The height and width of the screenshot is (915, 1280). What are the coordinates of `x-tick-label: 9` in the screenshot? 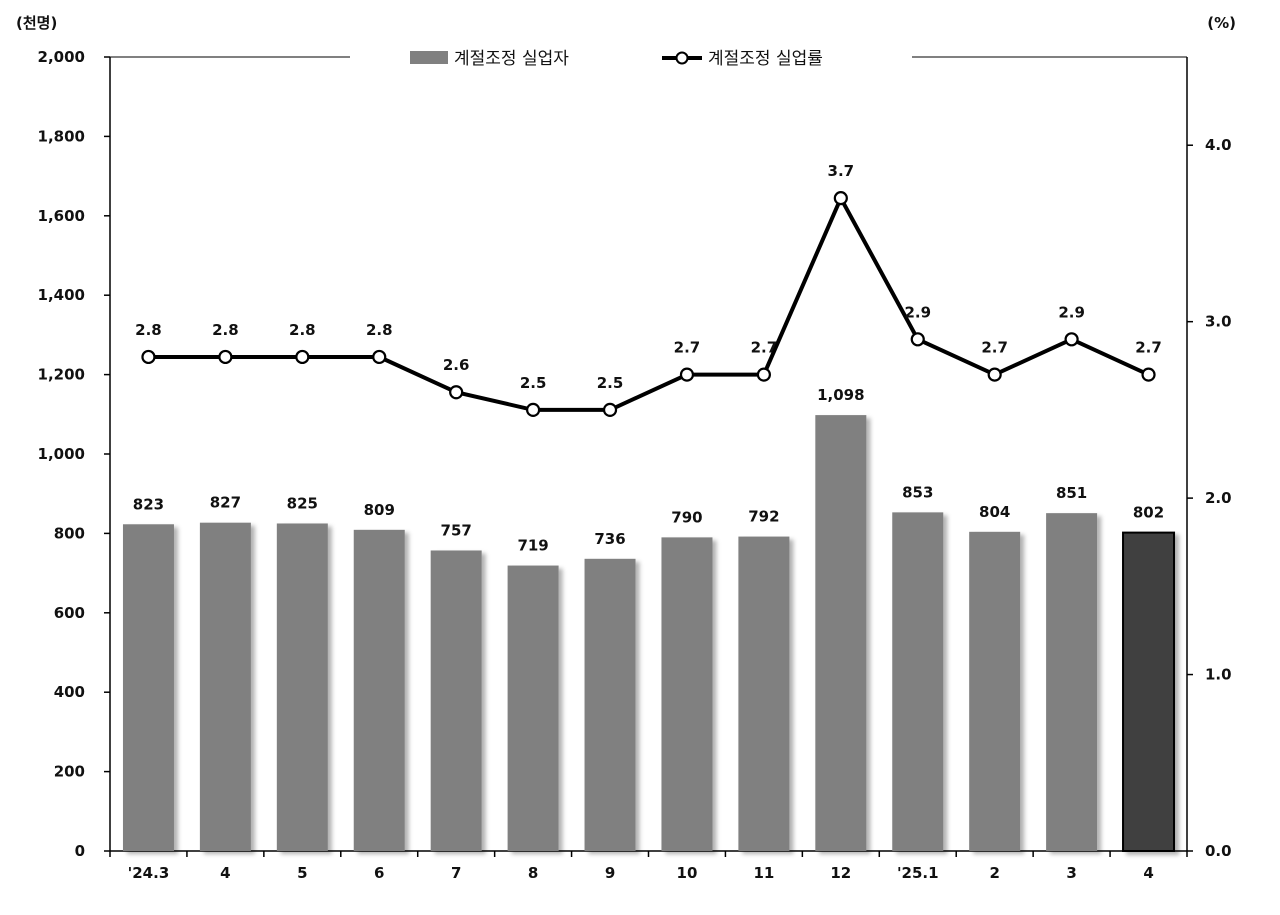 It's located at (610, 873).